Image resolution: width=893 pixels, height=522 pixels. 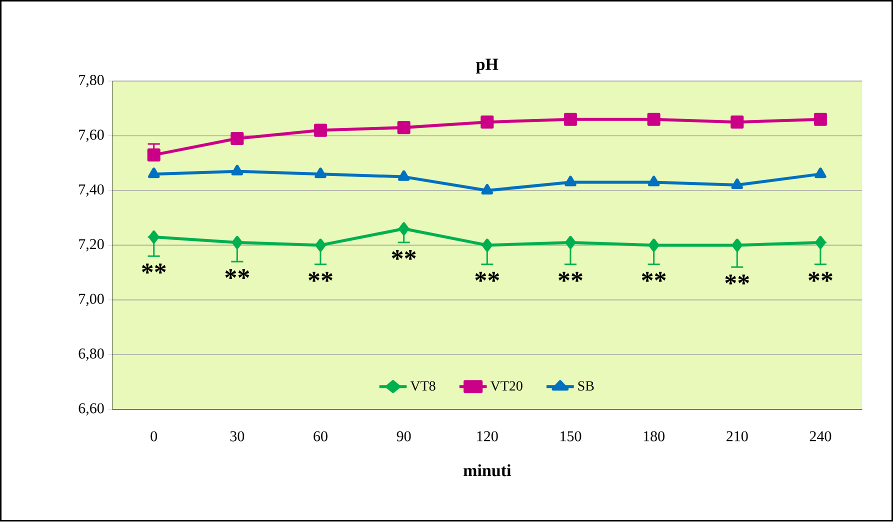 I want to click on x-tick-label: 150, so click(x=571, y=436).